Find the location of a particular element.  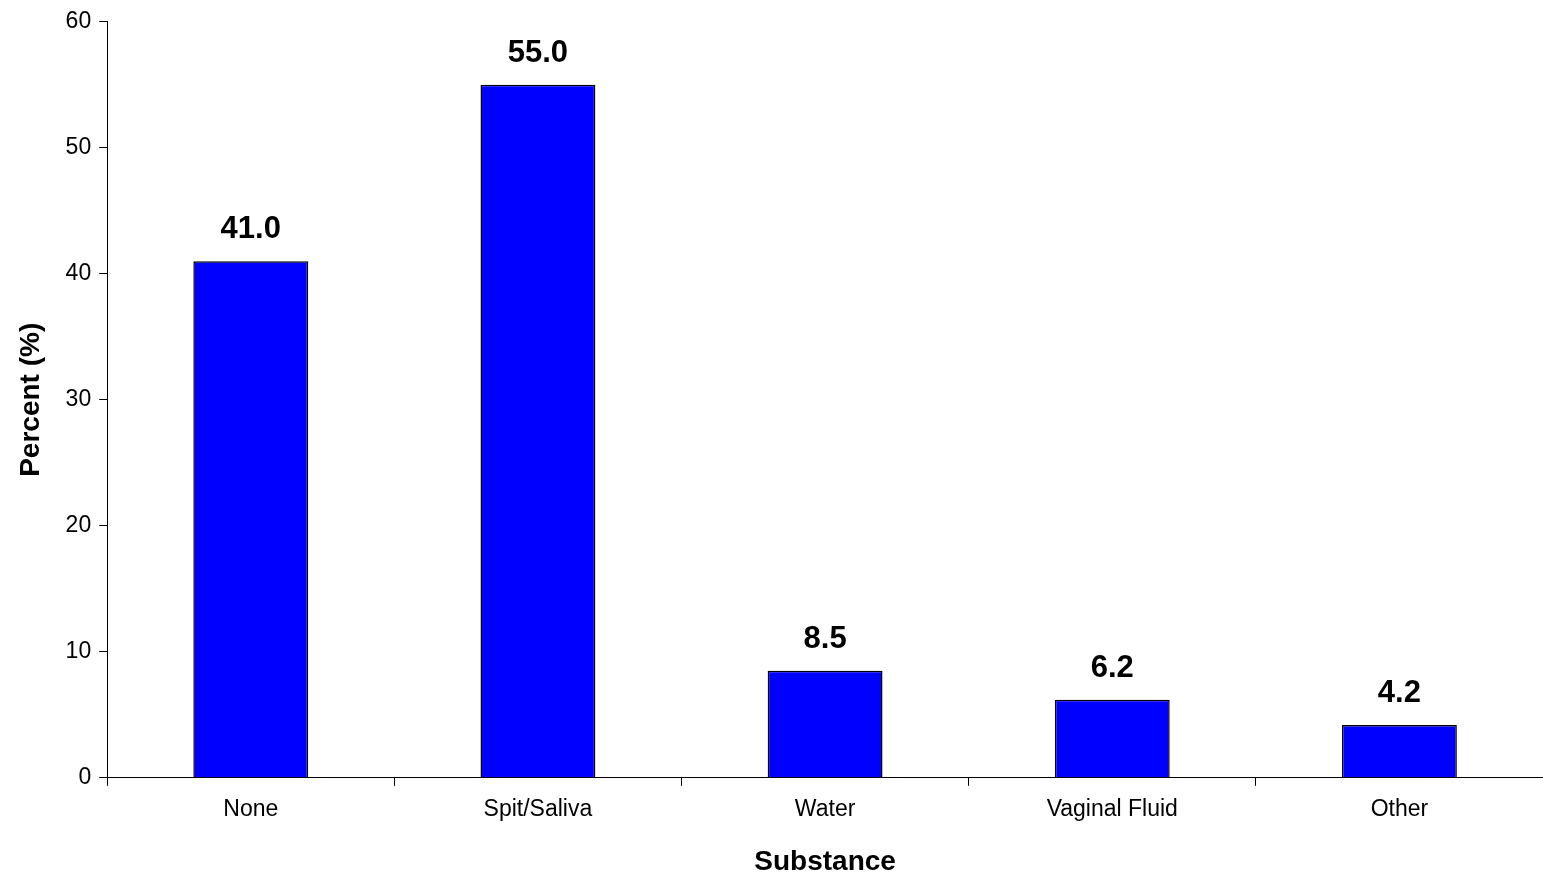

y-tick-label: 60 is located at coordinates (78, 20).